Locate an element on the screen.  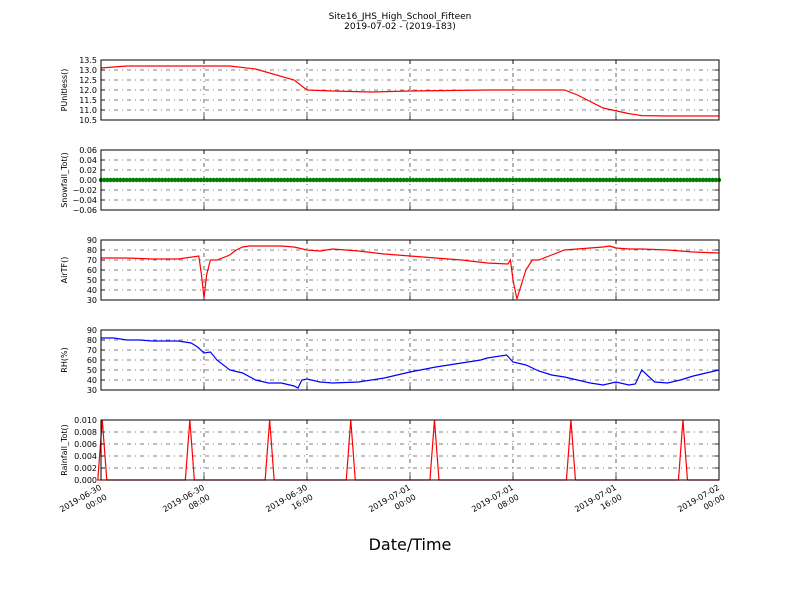
y-tick-label: 0.06 is located at coordinates (88, 150).